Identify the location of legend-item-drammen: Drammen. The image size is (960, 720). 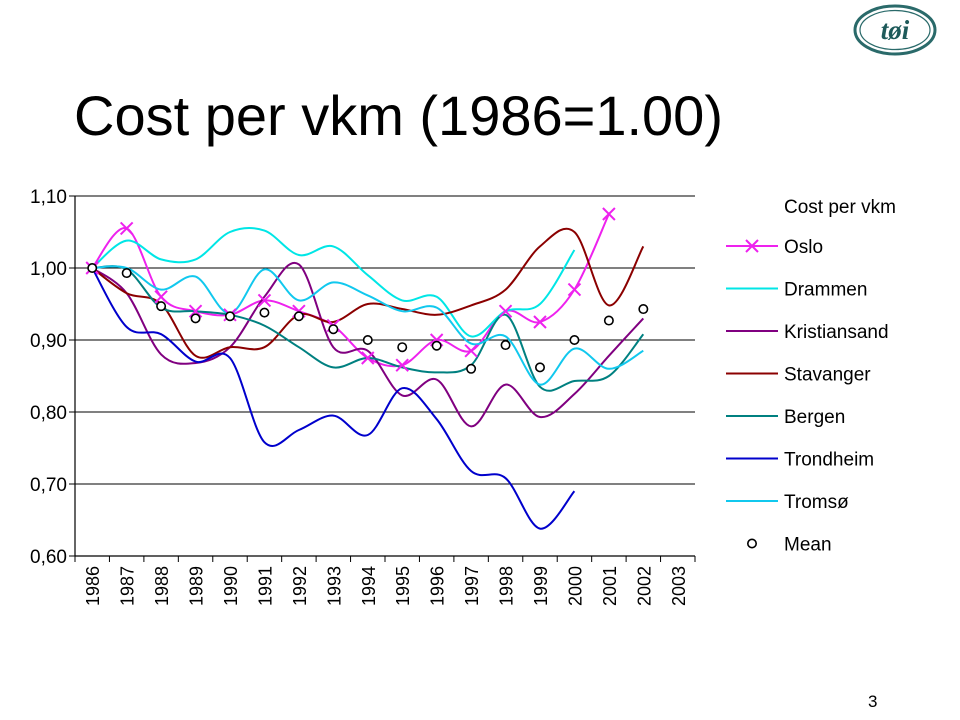
(796, 290).